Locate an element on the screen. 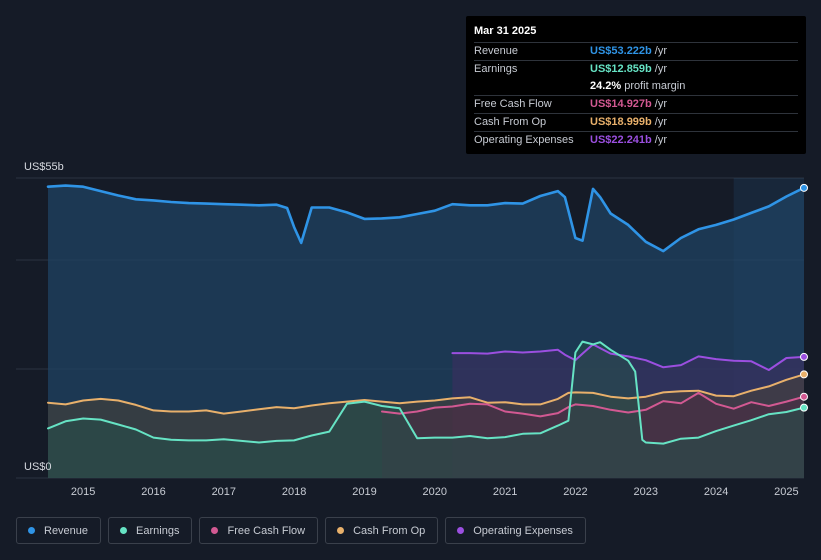 This screenshot has width=821, height=560. tooltip-row-value: US$12.859b is located at coordinates (621, 69).